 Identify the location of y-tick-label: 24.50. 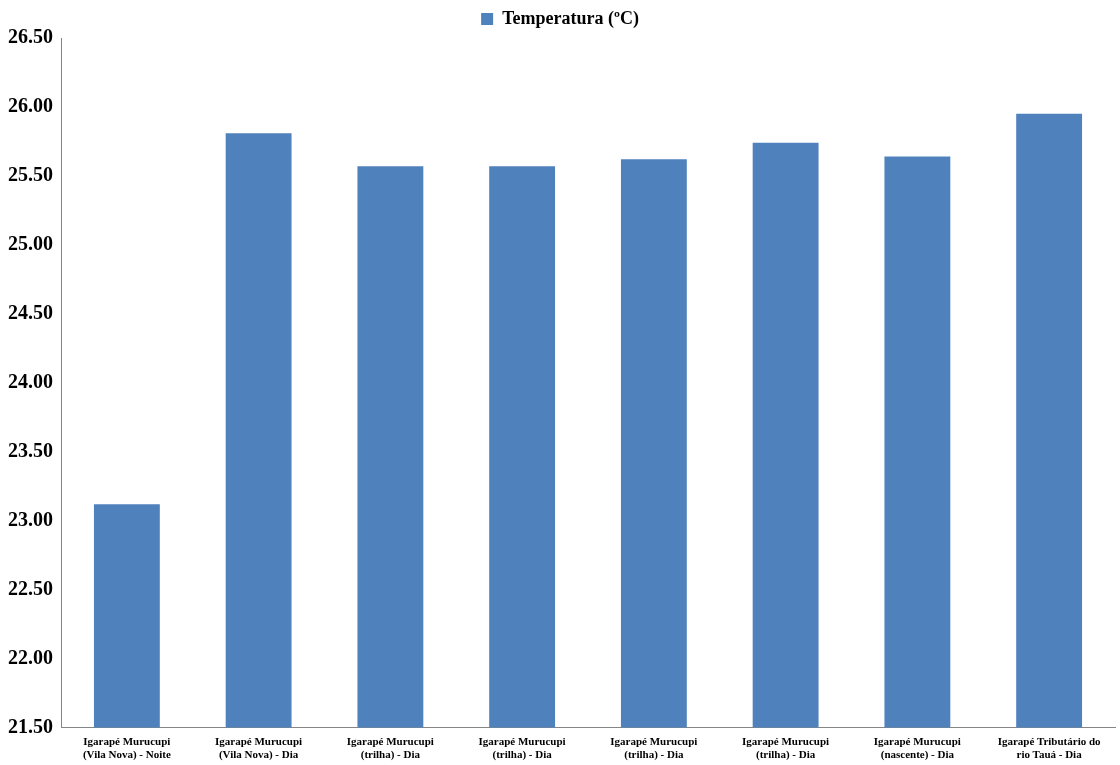
(30, 312).